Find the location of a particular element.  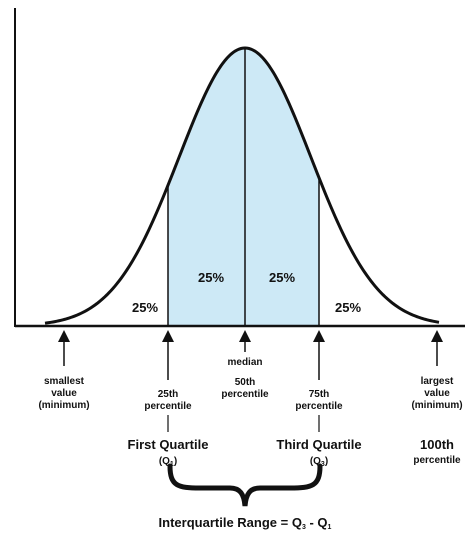

q1-label: 25th percentile is located at coordinates (168, 400).